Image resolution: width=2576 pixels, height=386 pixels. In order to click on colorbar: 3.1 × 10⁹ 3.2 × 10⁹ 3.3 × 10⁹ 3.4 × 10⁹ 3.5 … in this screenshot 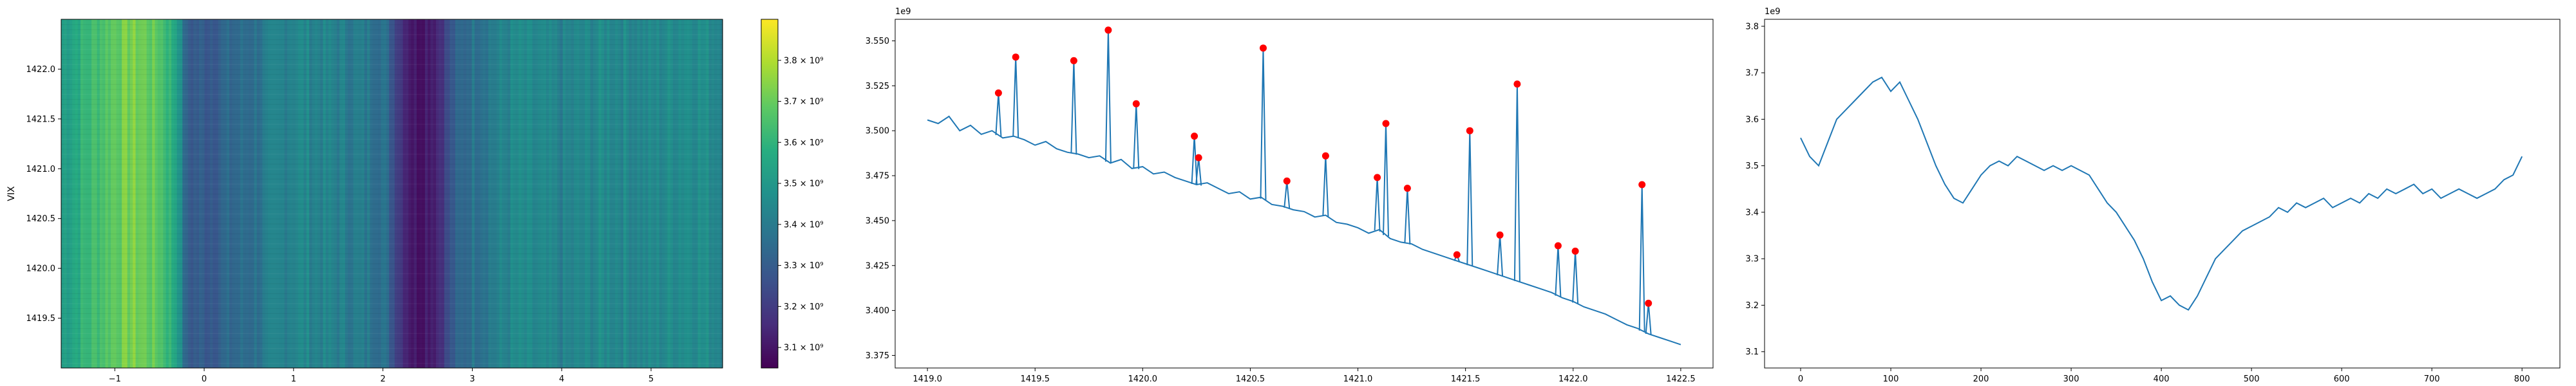, I will do `click(792, 194)`.